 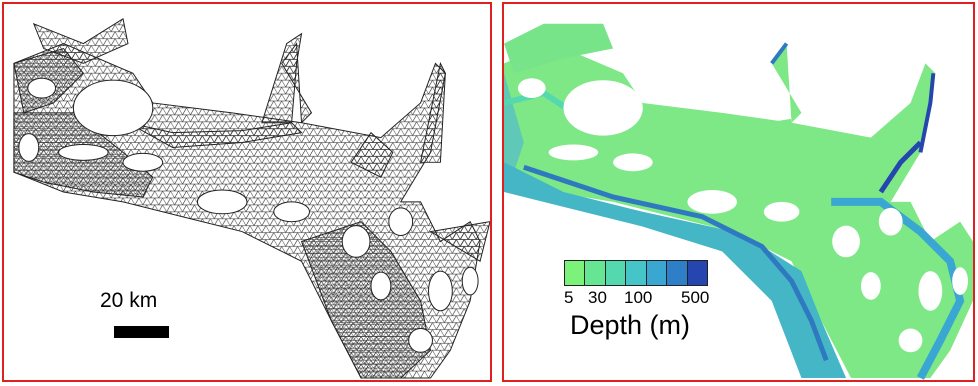 What do you see at coordinates (695, 297) in the screenshot?
I see `depth-tick-label: 500` at bounding box center [695, 297].